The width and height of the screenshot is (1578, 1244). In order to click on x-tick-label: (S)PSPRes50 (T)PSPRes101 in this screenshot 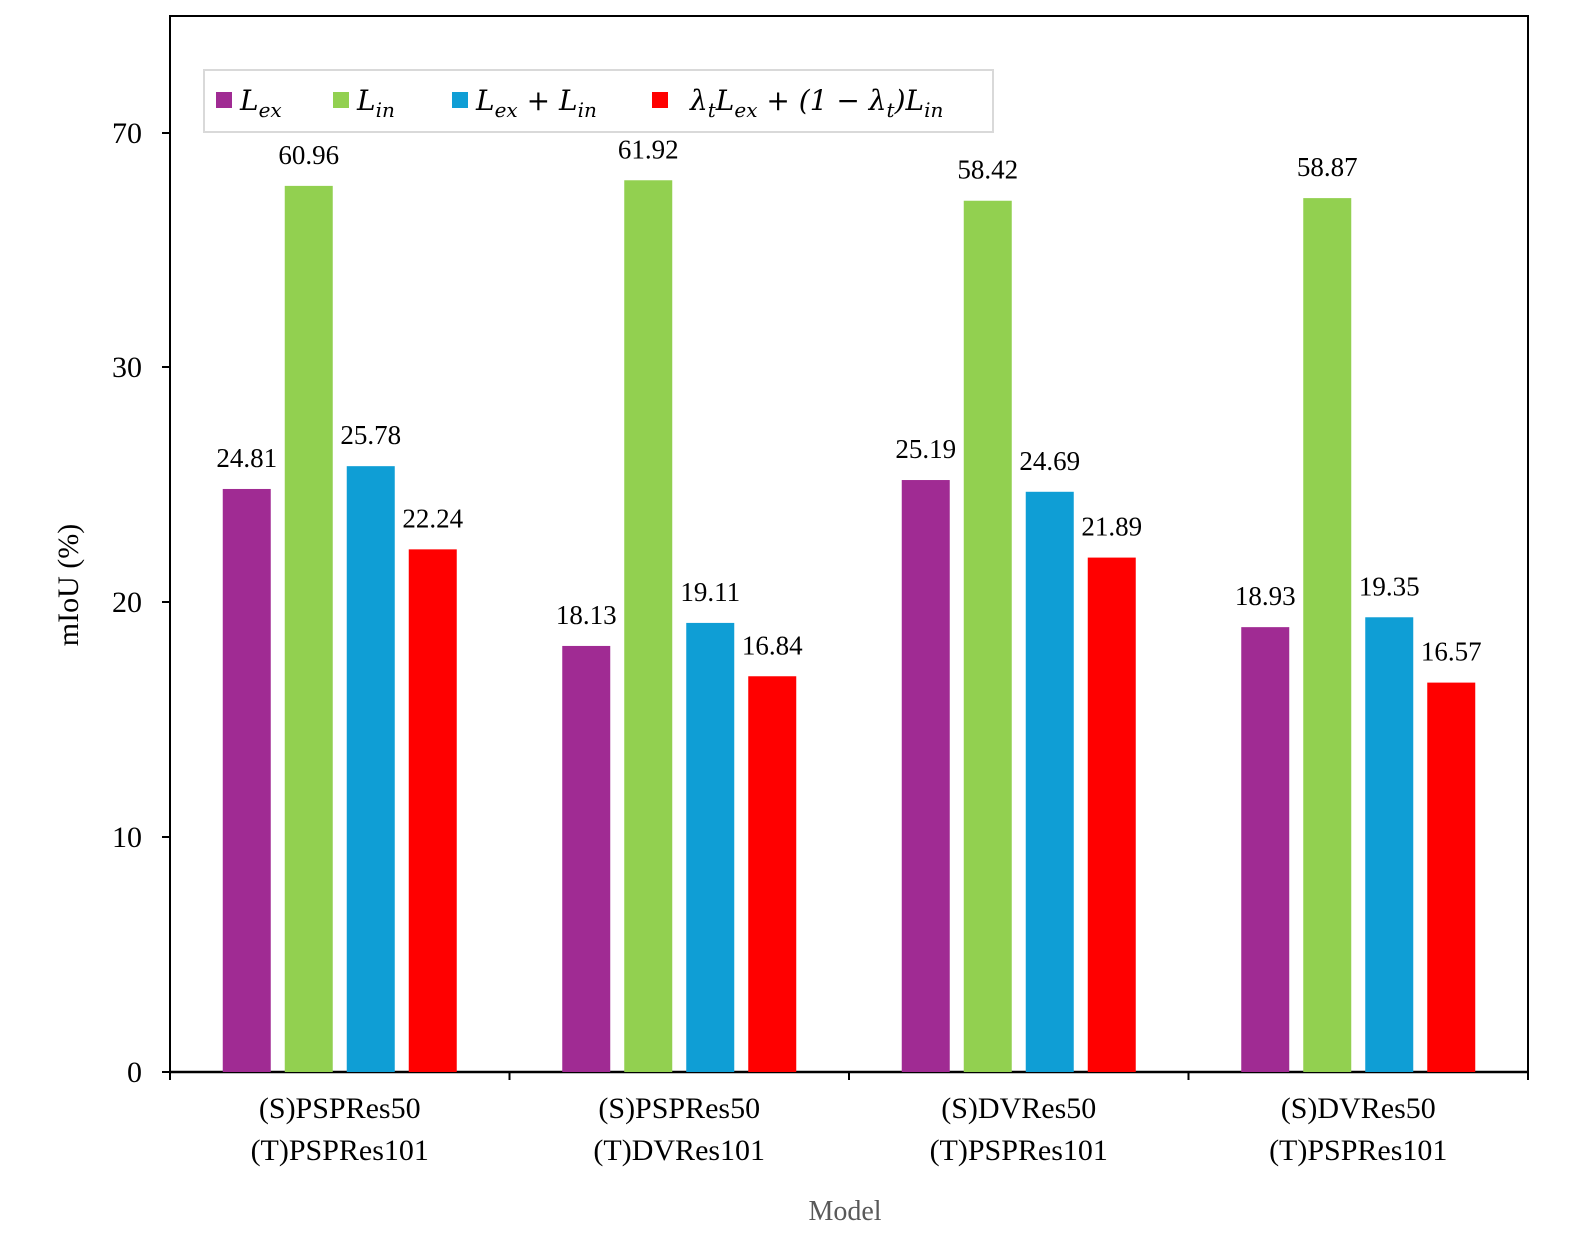, I will do `click(340, 1129)`.